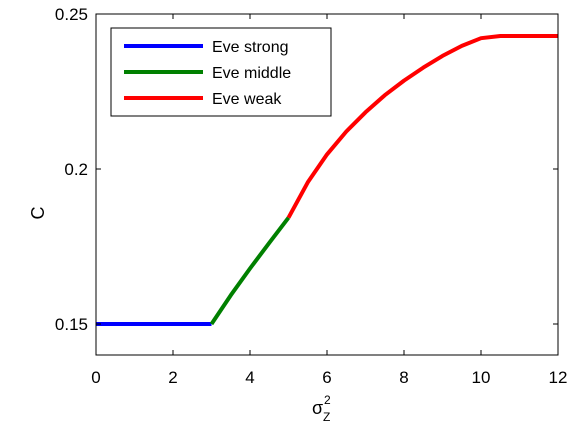  I want to click on x-tick-label: 12, so click(558, 377).